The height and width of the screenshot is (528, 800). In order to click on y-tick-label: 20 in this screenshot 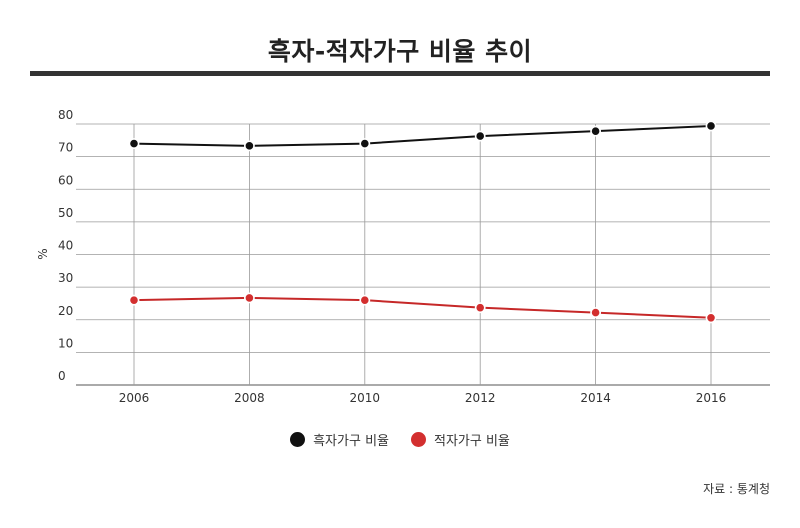, I will do `click(65, 311)`.